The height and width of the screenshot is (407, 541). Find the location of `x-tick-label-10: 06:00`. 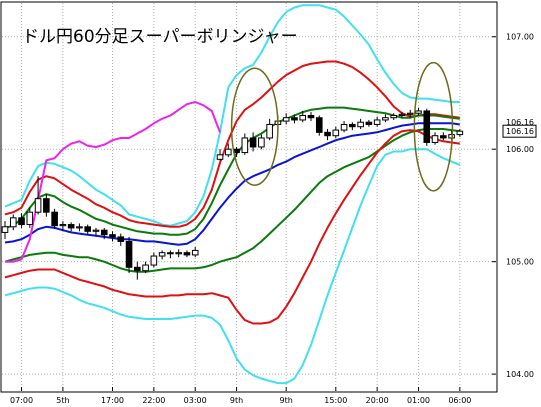

x-tick-label-10: 06:00 is located at coordinates (459, 400).